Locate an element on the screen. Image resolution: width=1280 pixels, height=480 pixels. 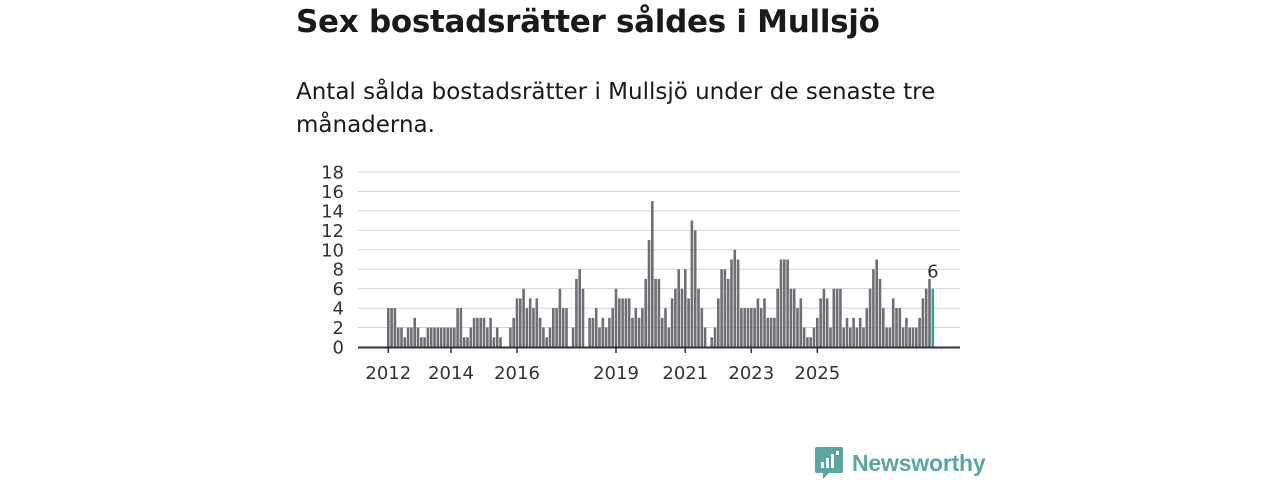
y-tick-label: 14 is located at coordinates (332, 211).